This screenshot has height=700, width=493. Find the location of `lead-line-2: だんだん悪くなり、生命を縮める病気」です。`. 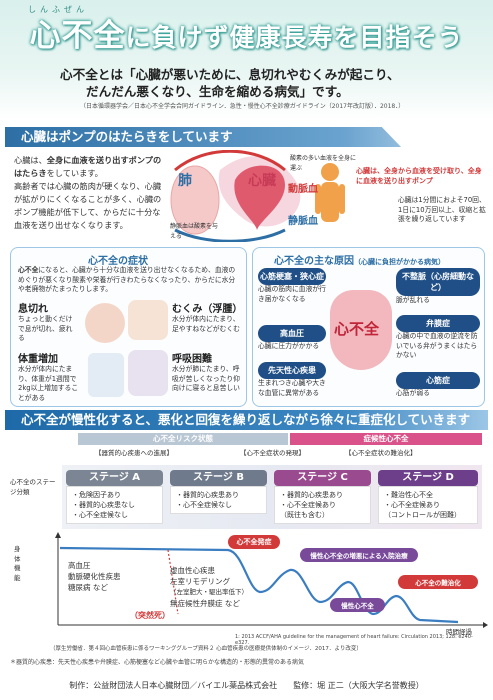

lead-line-2: だんだん悪くなり、生命を縮める病気」です。 is located at coordinates (217, 91).